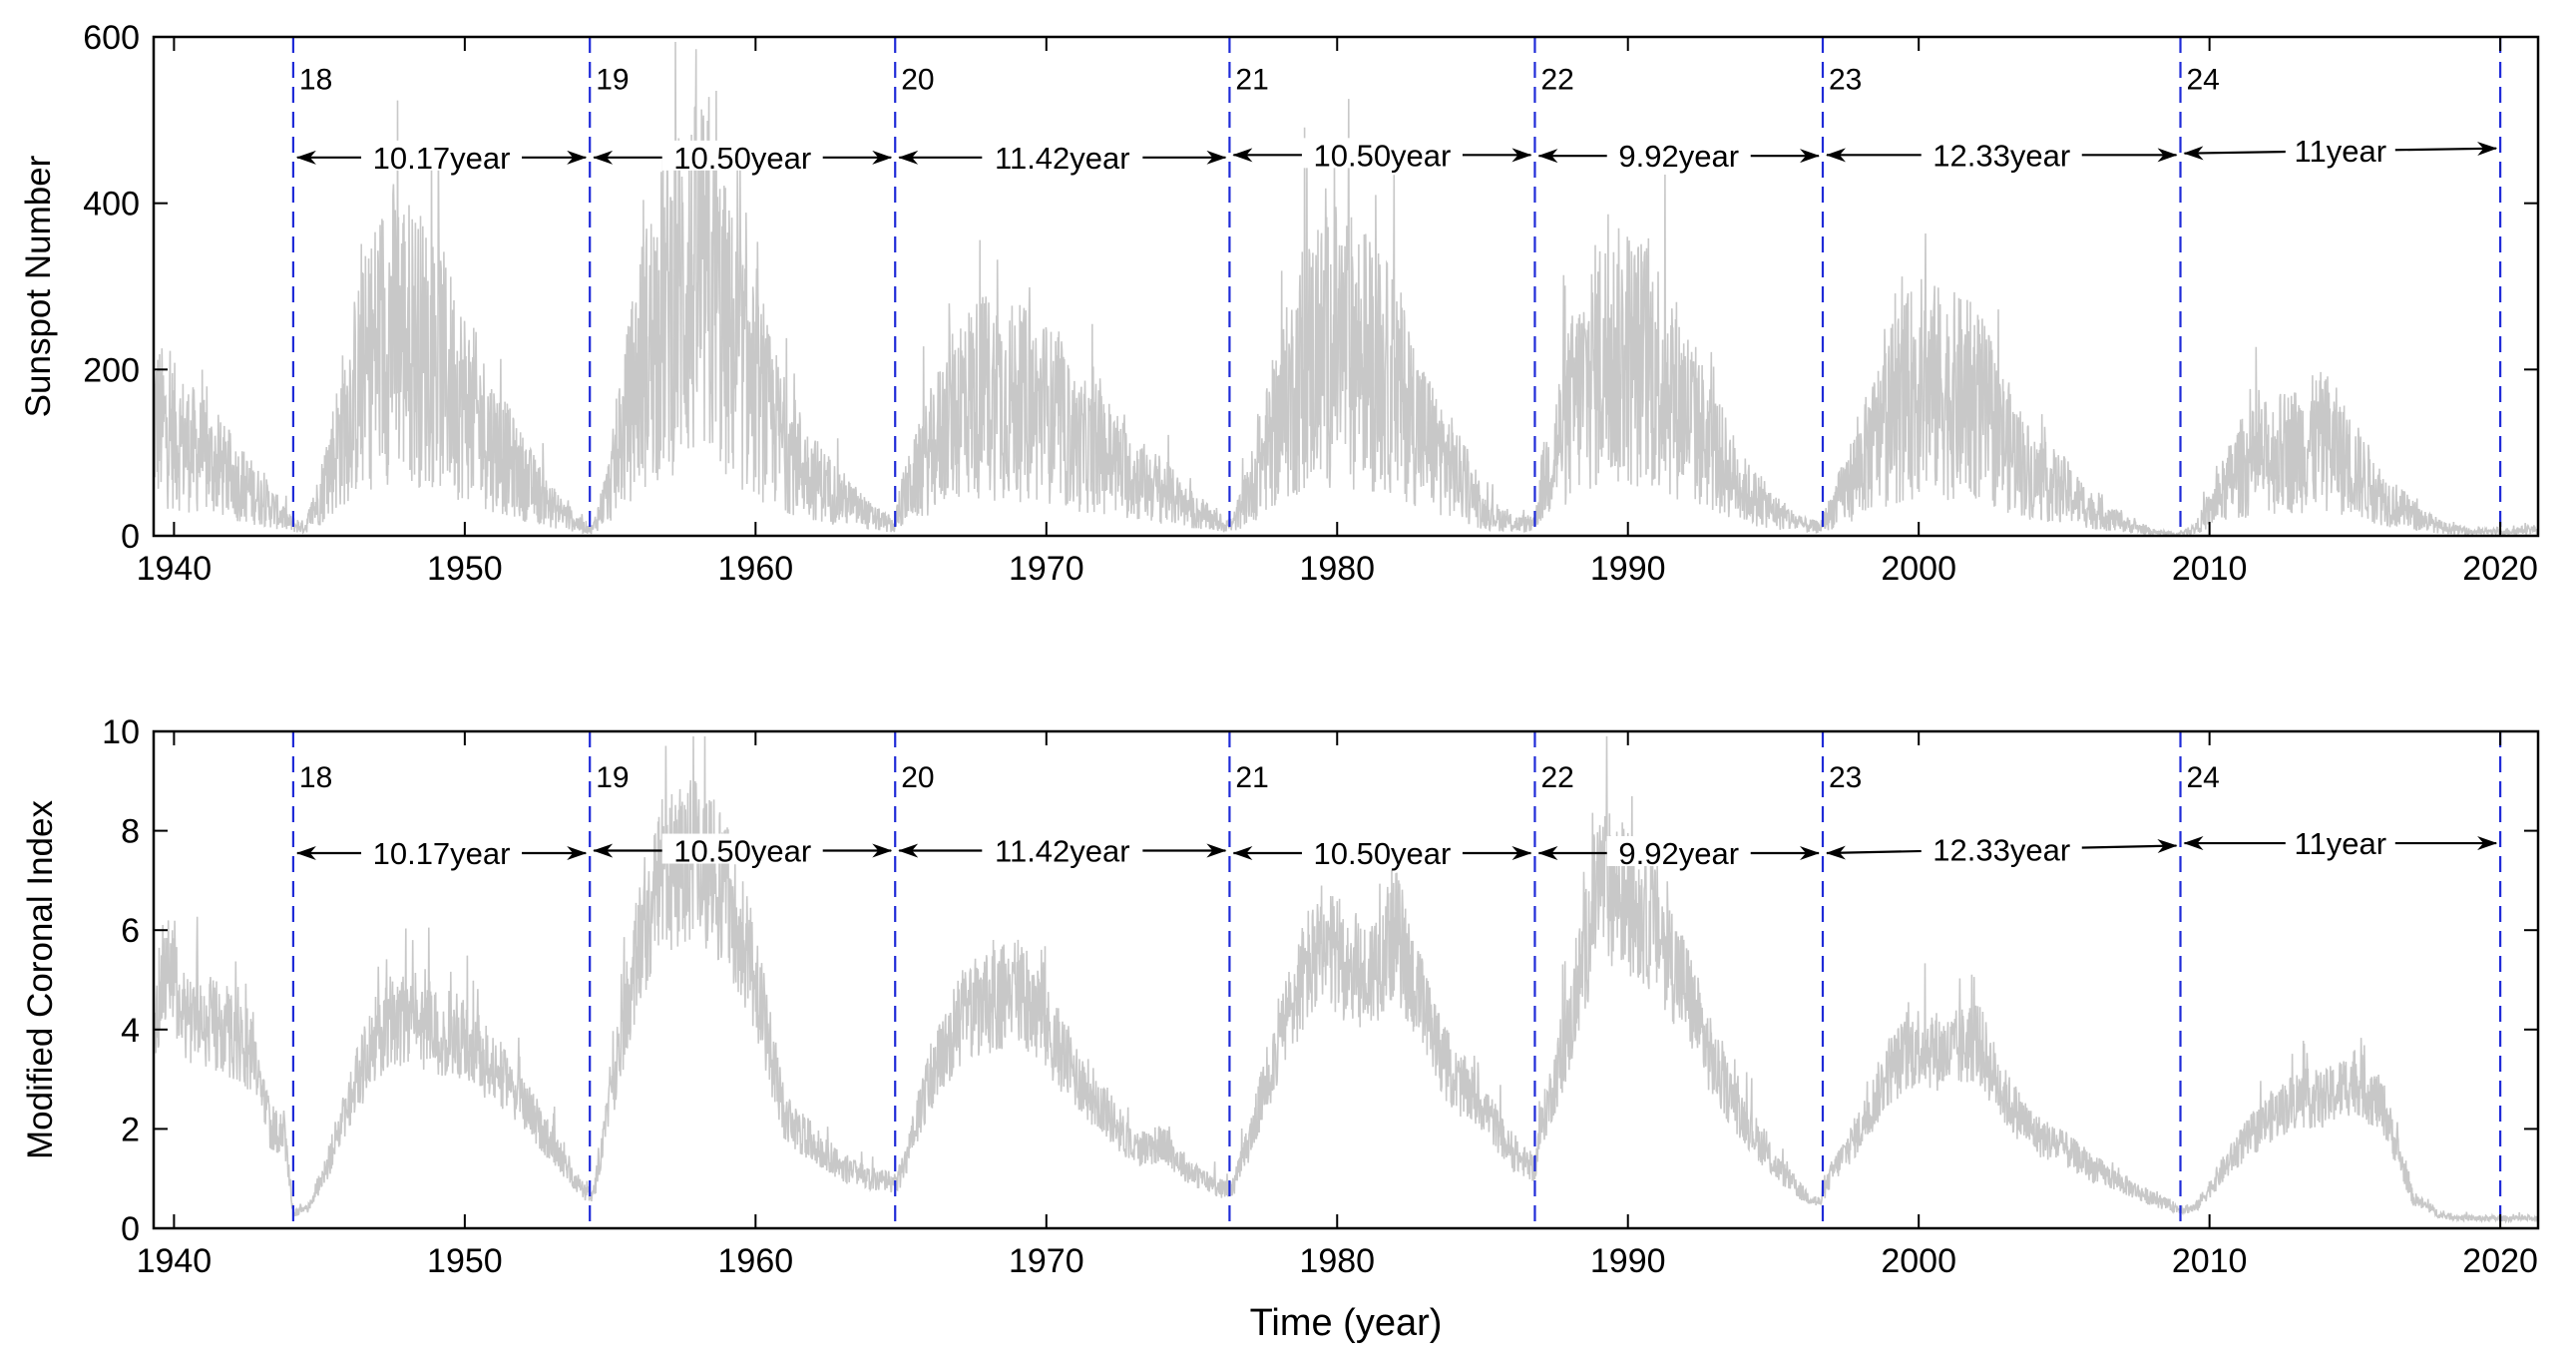  Describe the element at coordinates (111, 370) in the screenshot. I see `y-tick-label: 200` at that location.